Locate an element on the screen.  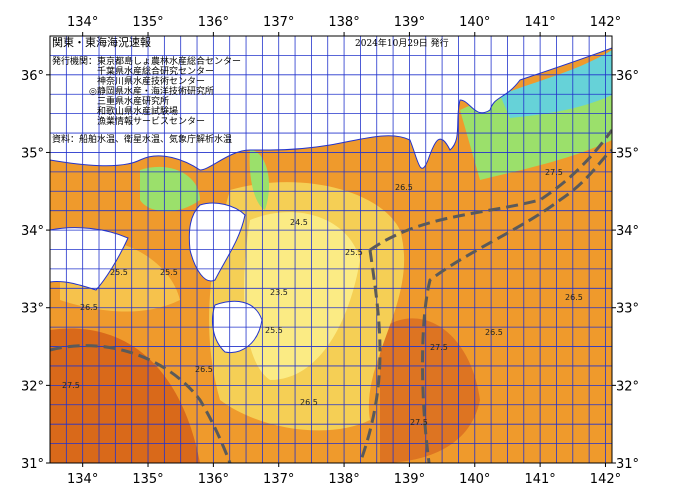
agency: 和歌山県水産試験場 is located at coordinates (137, 111).